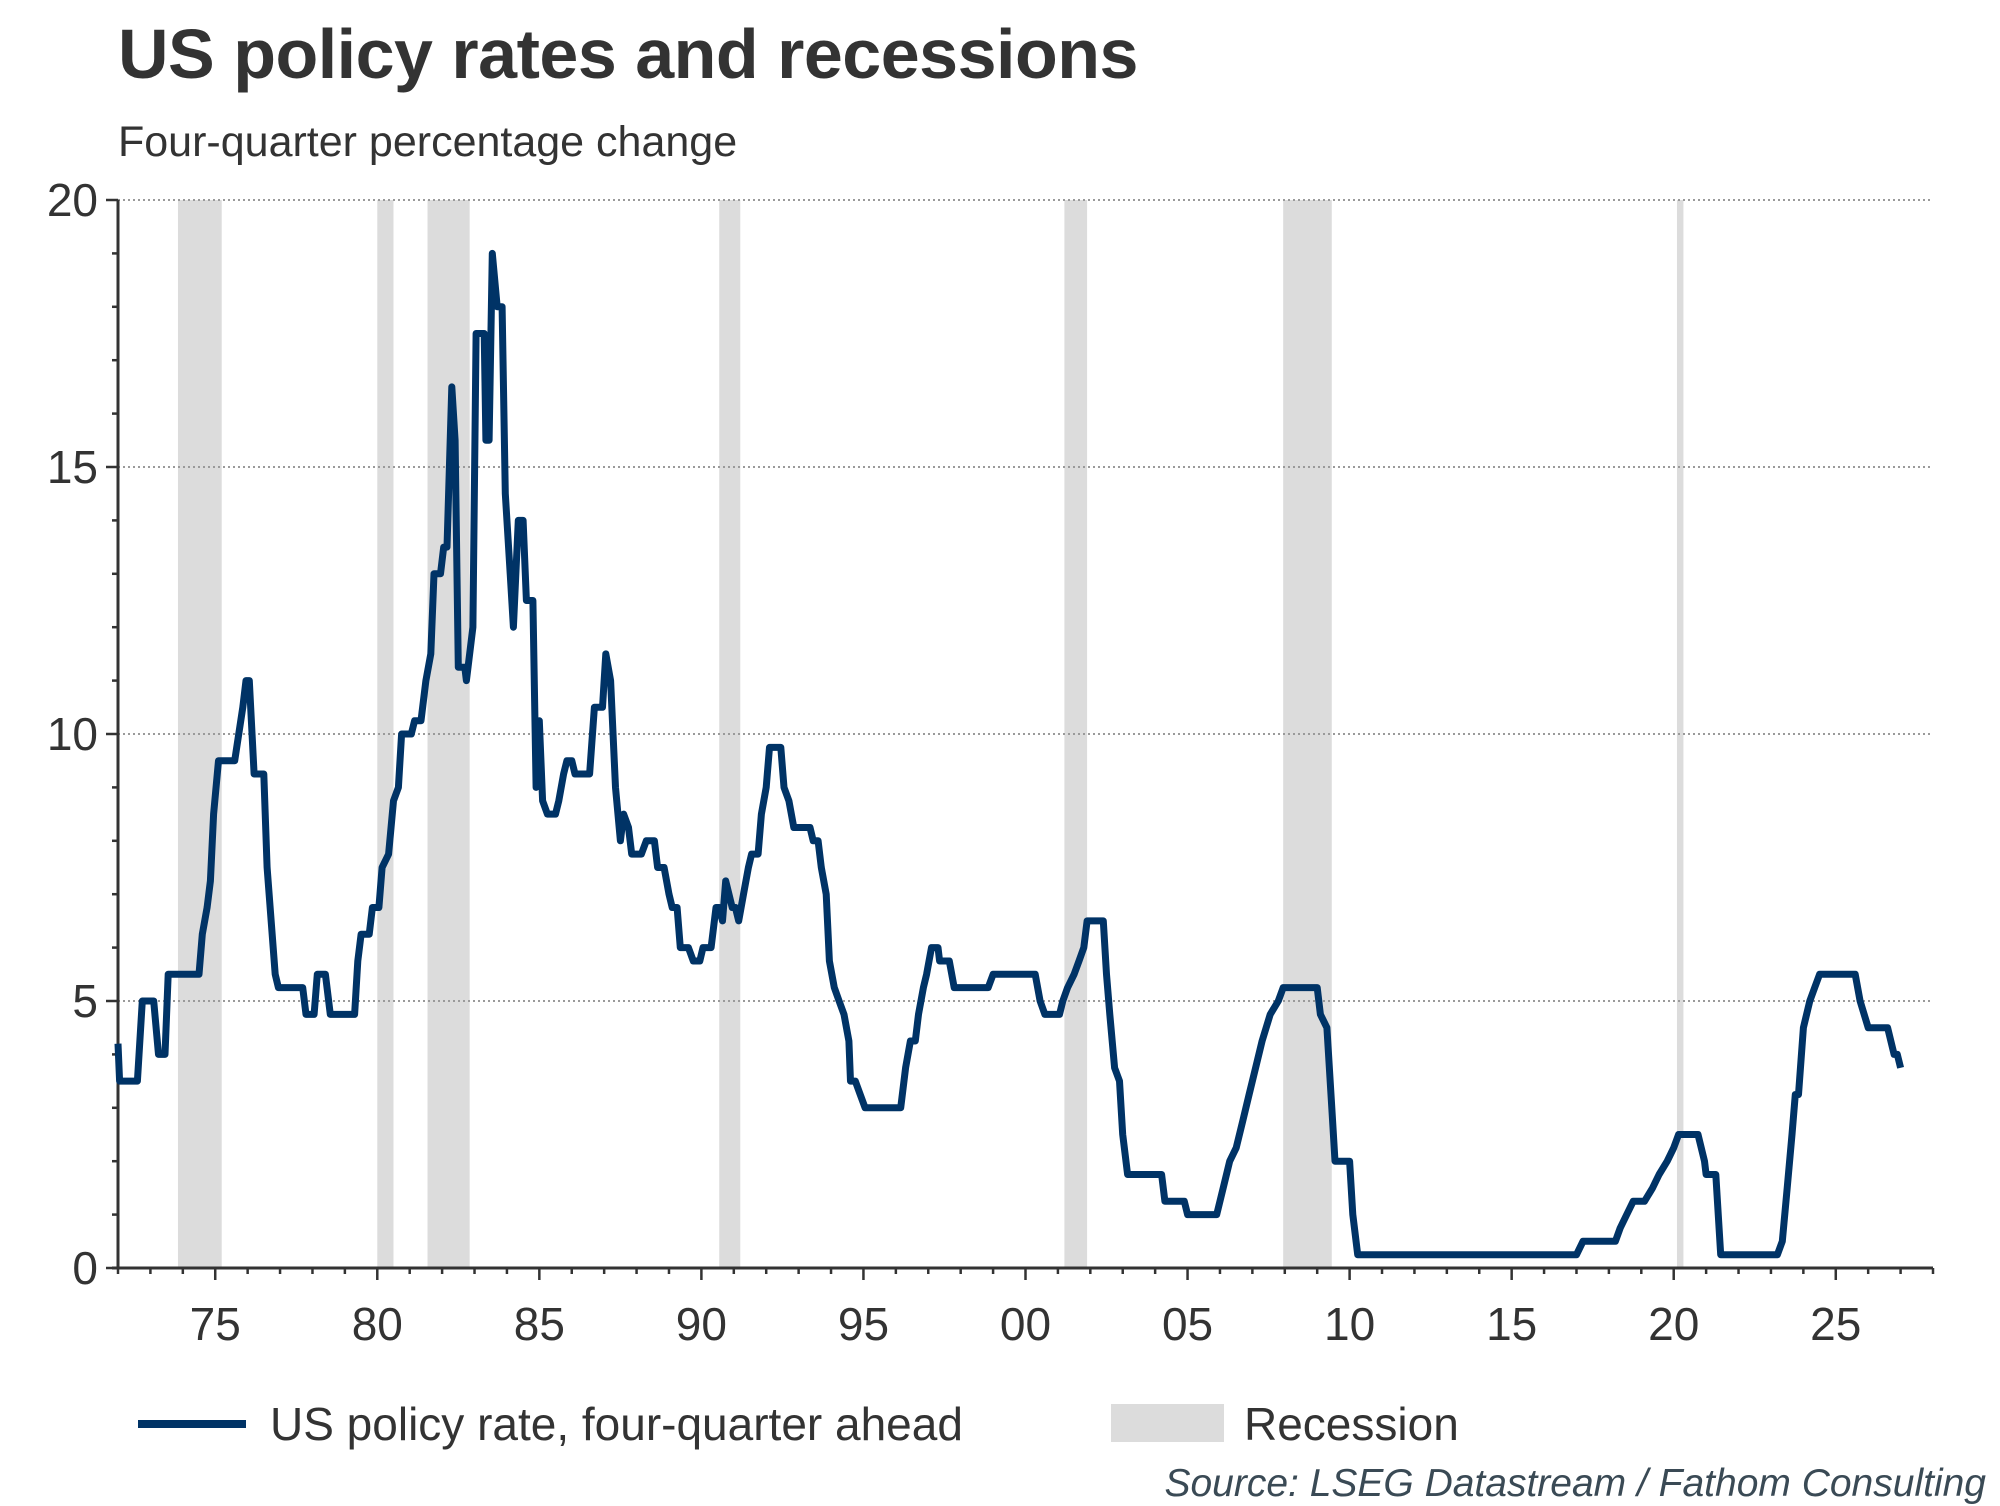 Image resolution: width=2000 pixels, height=1506 pixels. Describe the element at coordinates (539, 1324) in the screenshot. I see `x-tick-label: 85` at that location.